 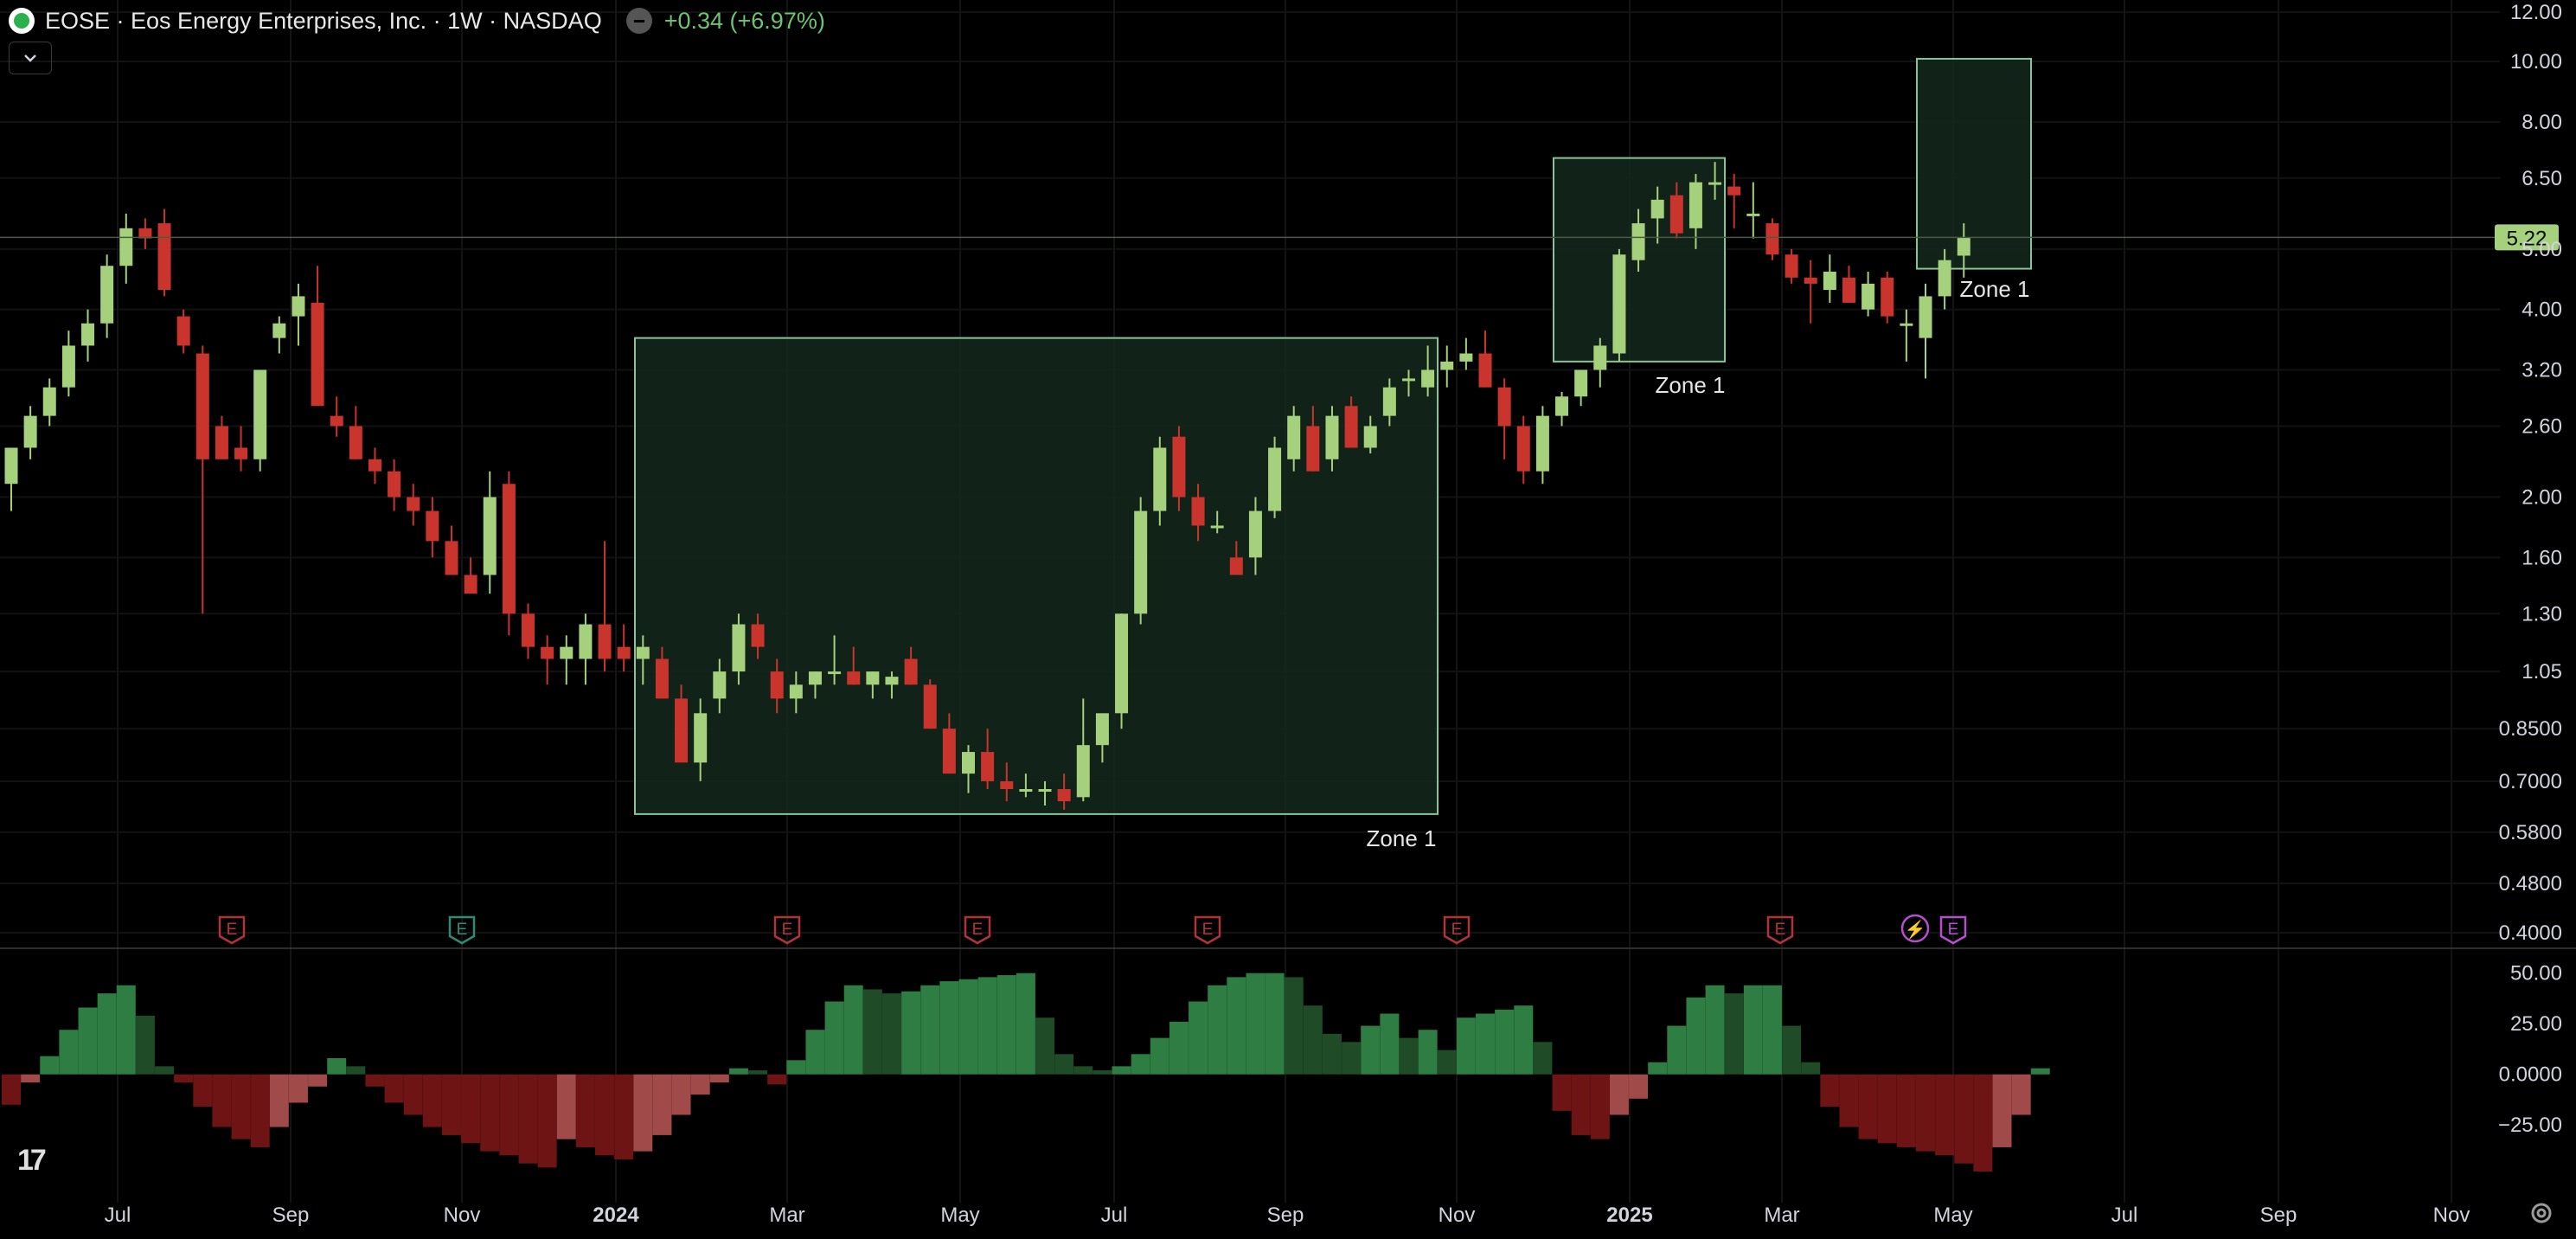 I want to click on price-badge, so click(x=2527, y=238).